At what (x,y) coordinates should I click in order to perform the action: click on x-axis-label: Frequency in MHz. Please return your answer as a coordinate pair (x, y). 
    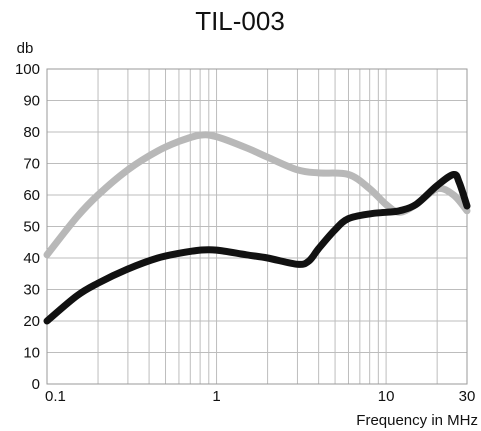
    Looking at the image, I should click on (417, 420).